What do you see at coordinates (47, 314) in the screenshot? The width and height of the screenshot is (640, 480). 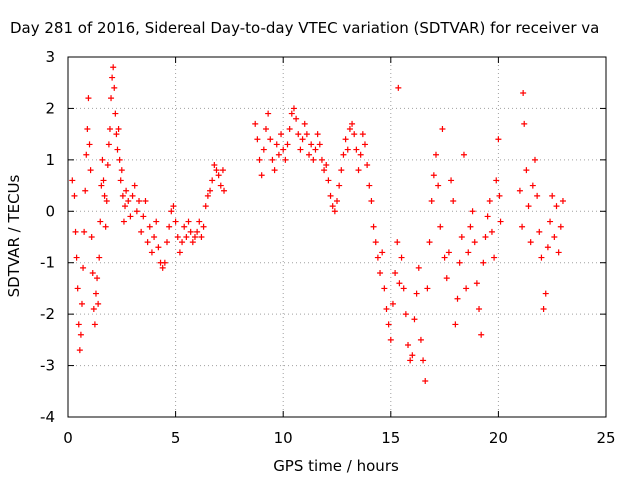 I see `y-tick-label: -2` at bounding box center [47, 314].